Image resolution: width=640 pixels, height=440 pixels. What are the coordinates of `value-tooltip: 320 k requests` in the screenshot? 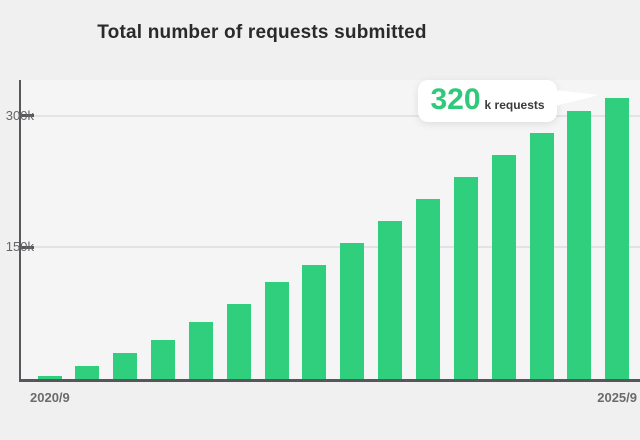 It's located at (487, 101).